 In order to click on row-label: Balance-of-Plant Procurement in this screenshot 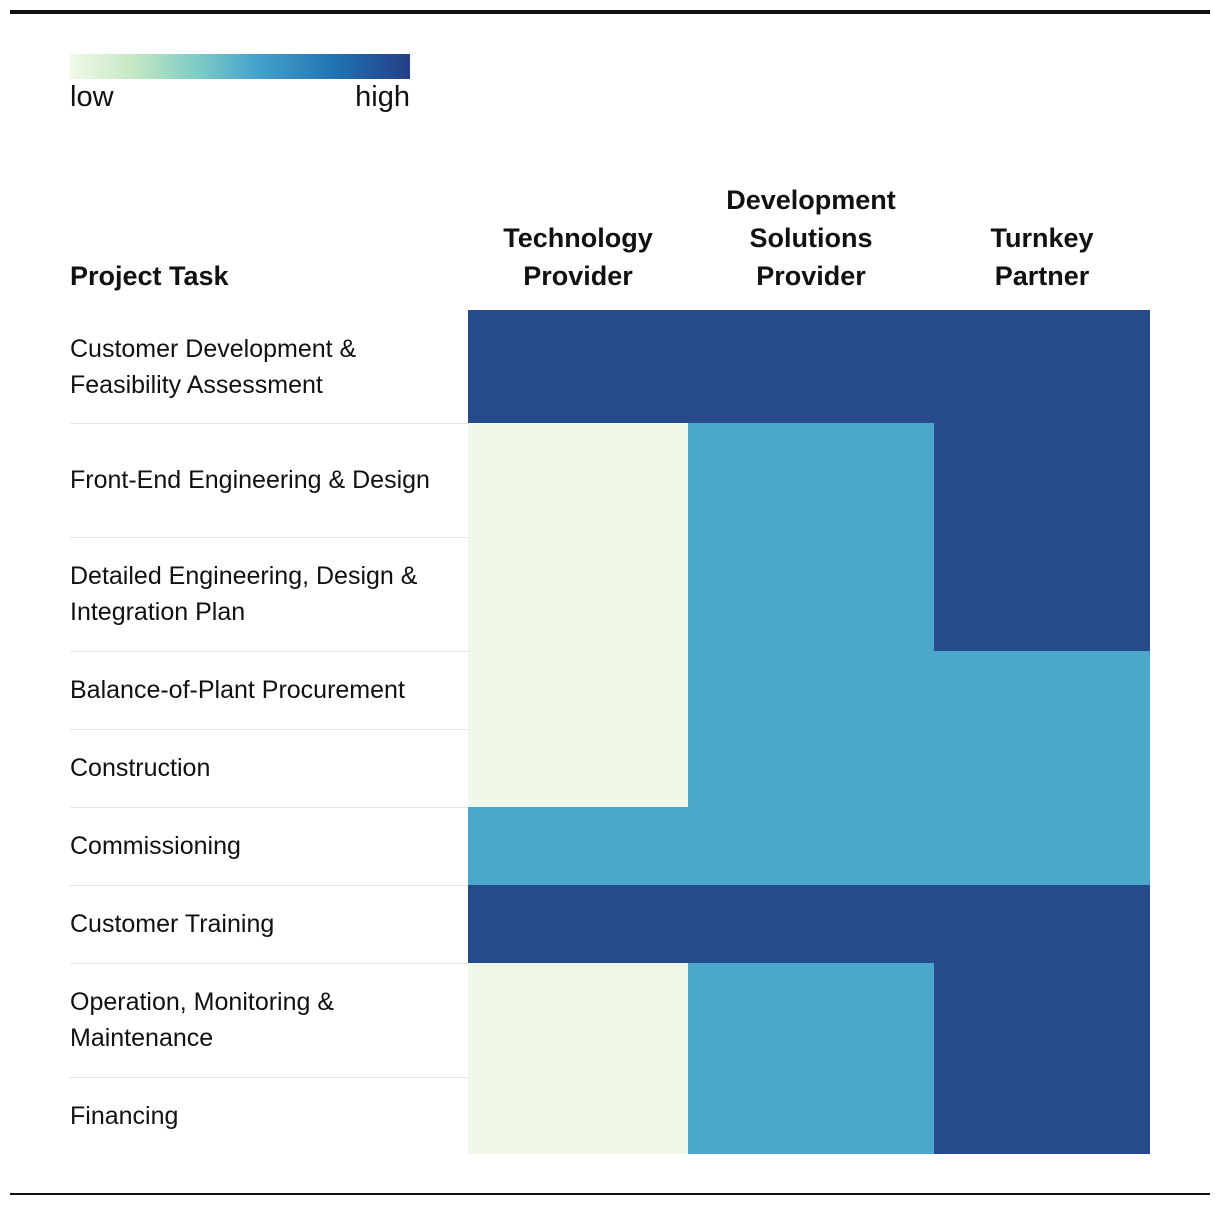, I will do `click(260, 690)`.